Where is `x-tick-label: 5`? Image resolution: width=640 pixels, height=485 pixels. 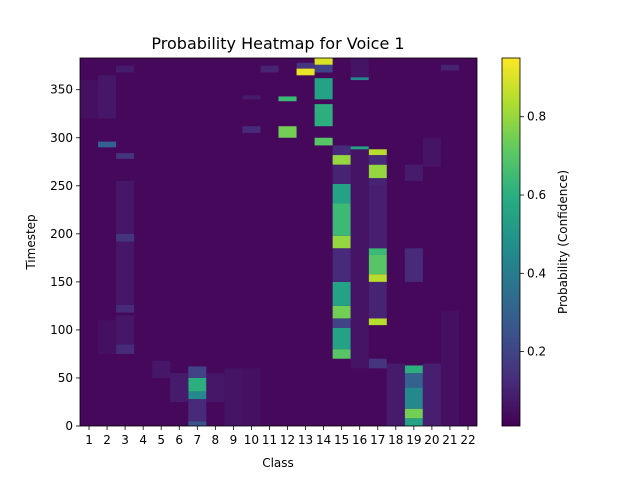 x-tick-label: 5 is located at coordinates (161, 440).